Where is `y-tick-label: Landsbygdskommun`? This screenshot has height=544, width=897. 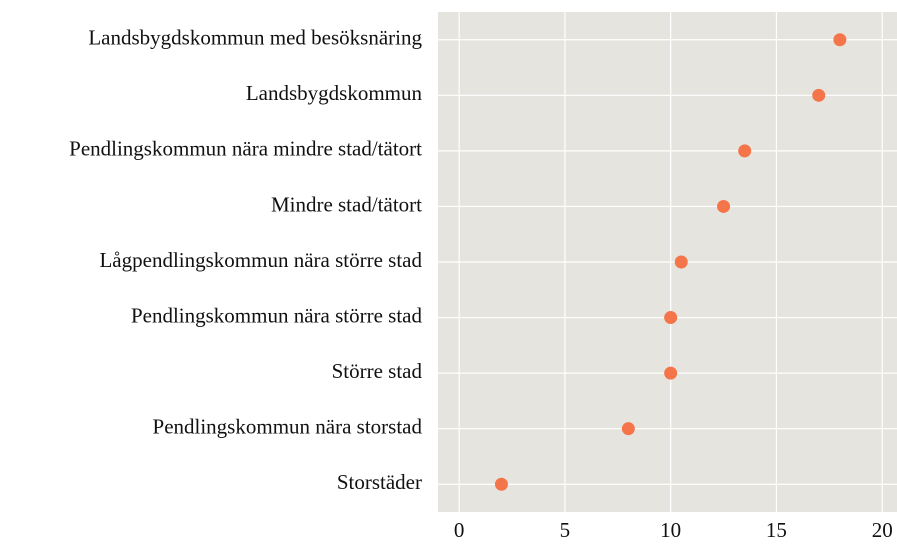 y-tick-label: Landsbygdskommun is located at coordinates (334, 93).